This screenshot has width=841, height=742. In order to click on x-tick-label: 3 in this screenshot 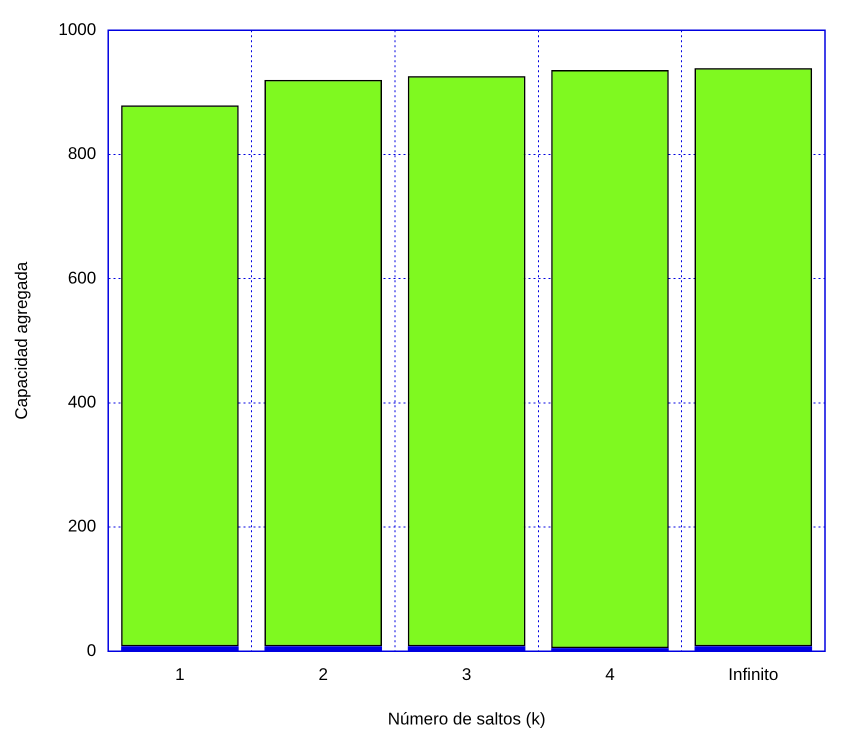, I will do `click(467, 674)`.